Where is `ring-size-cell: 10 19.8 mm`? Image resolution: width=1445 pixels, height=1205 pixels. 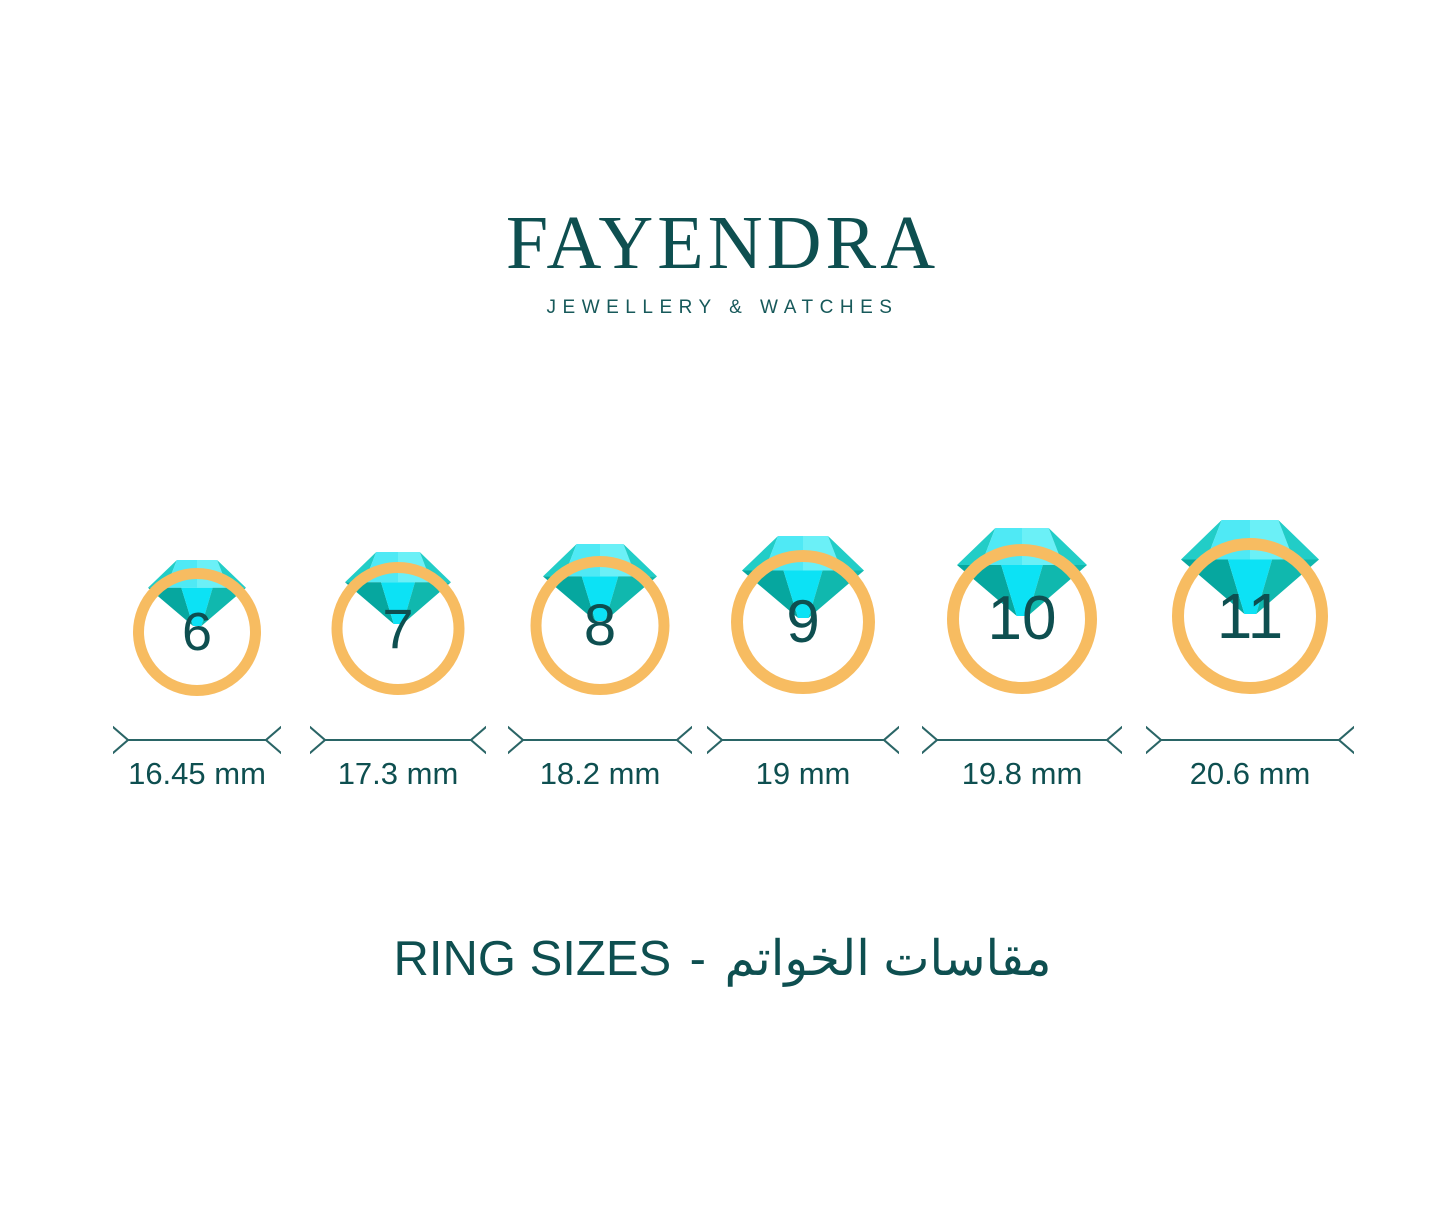
ring-size-cell: 10 19.8 mm is located at coordinates (1022, 630).